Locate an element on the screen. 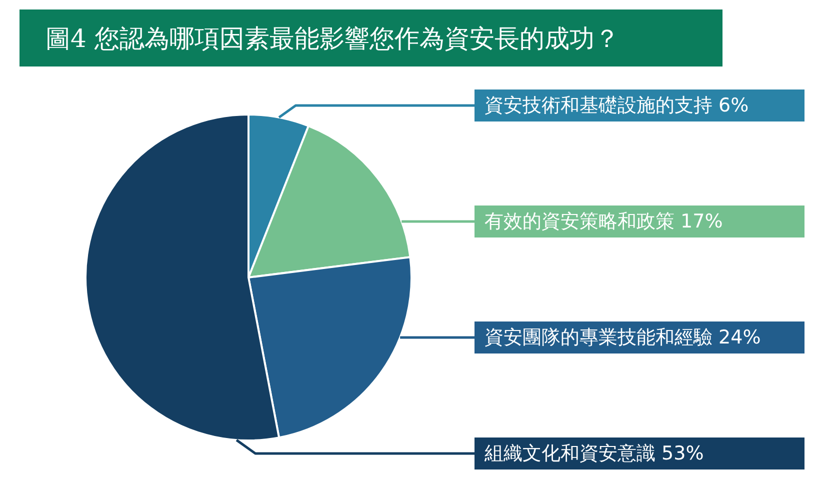 This screenshot has height=487, width=833. slice-label: 資安技術和基礎設施的支持 6% is located at coordinates (616, 105).